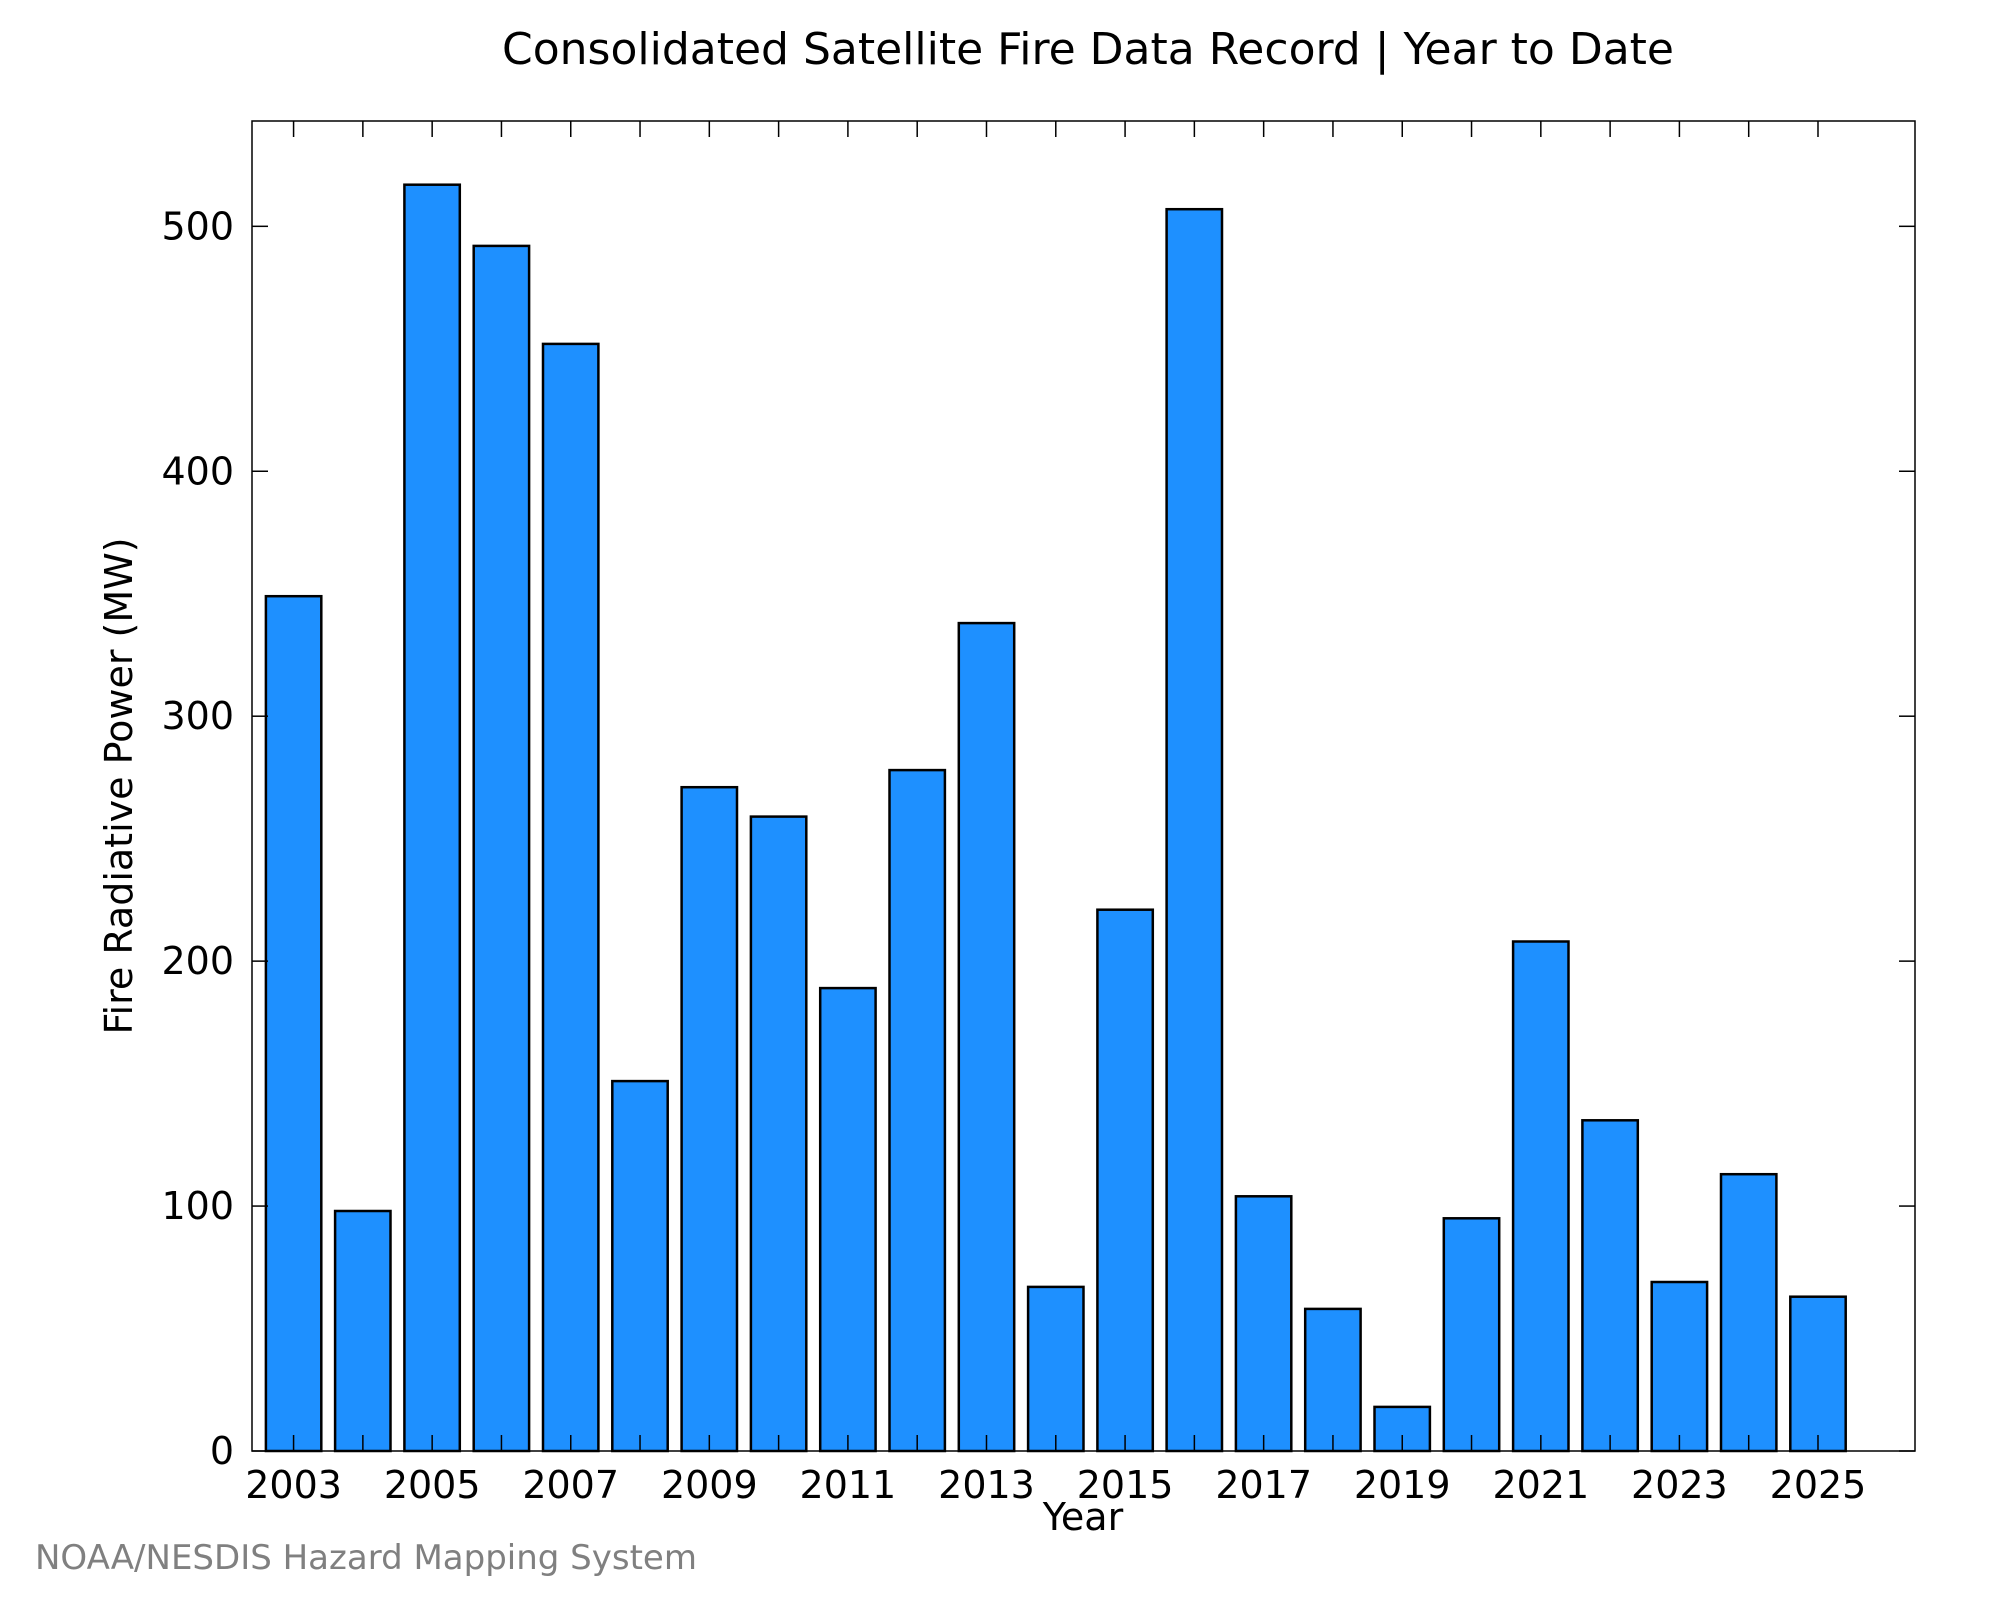 The height and width of the screenshot is (1600, 2000). Describe the element at coordinates (197, 716) in the screenshot. I see `y-tick-label-300: 300` at that location.